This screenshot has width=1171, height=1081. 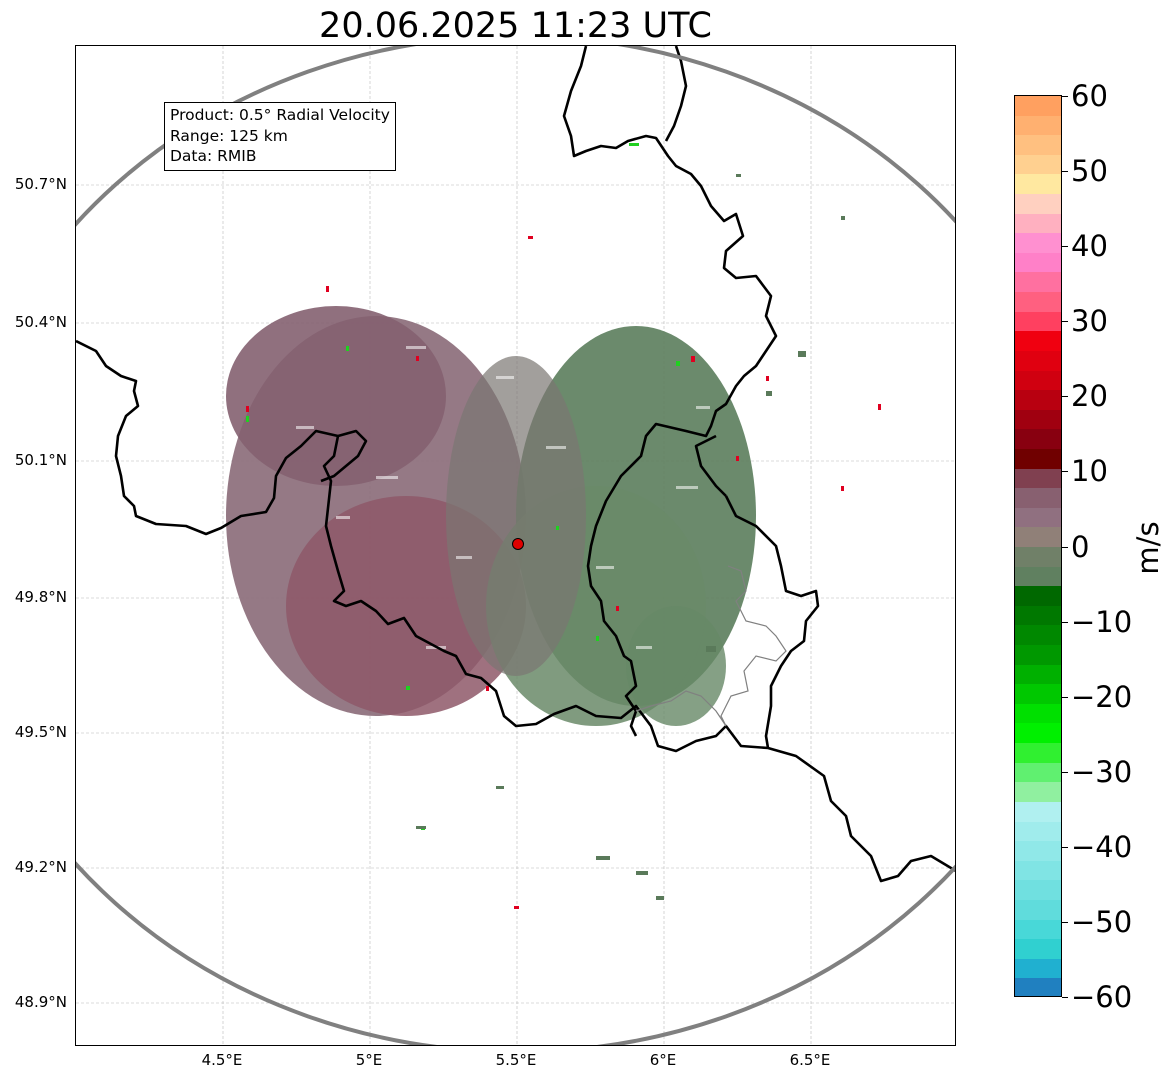 What do you see at coordinates (1089, 471) in the screenshot?
I see `colorbar-tick-label: 10` at bounding box center [1089, 471].